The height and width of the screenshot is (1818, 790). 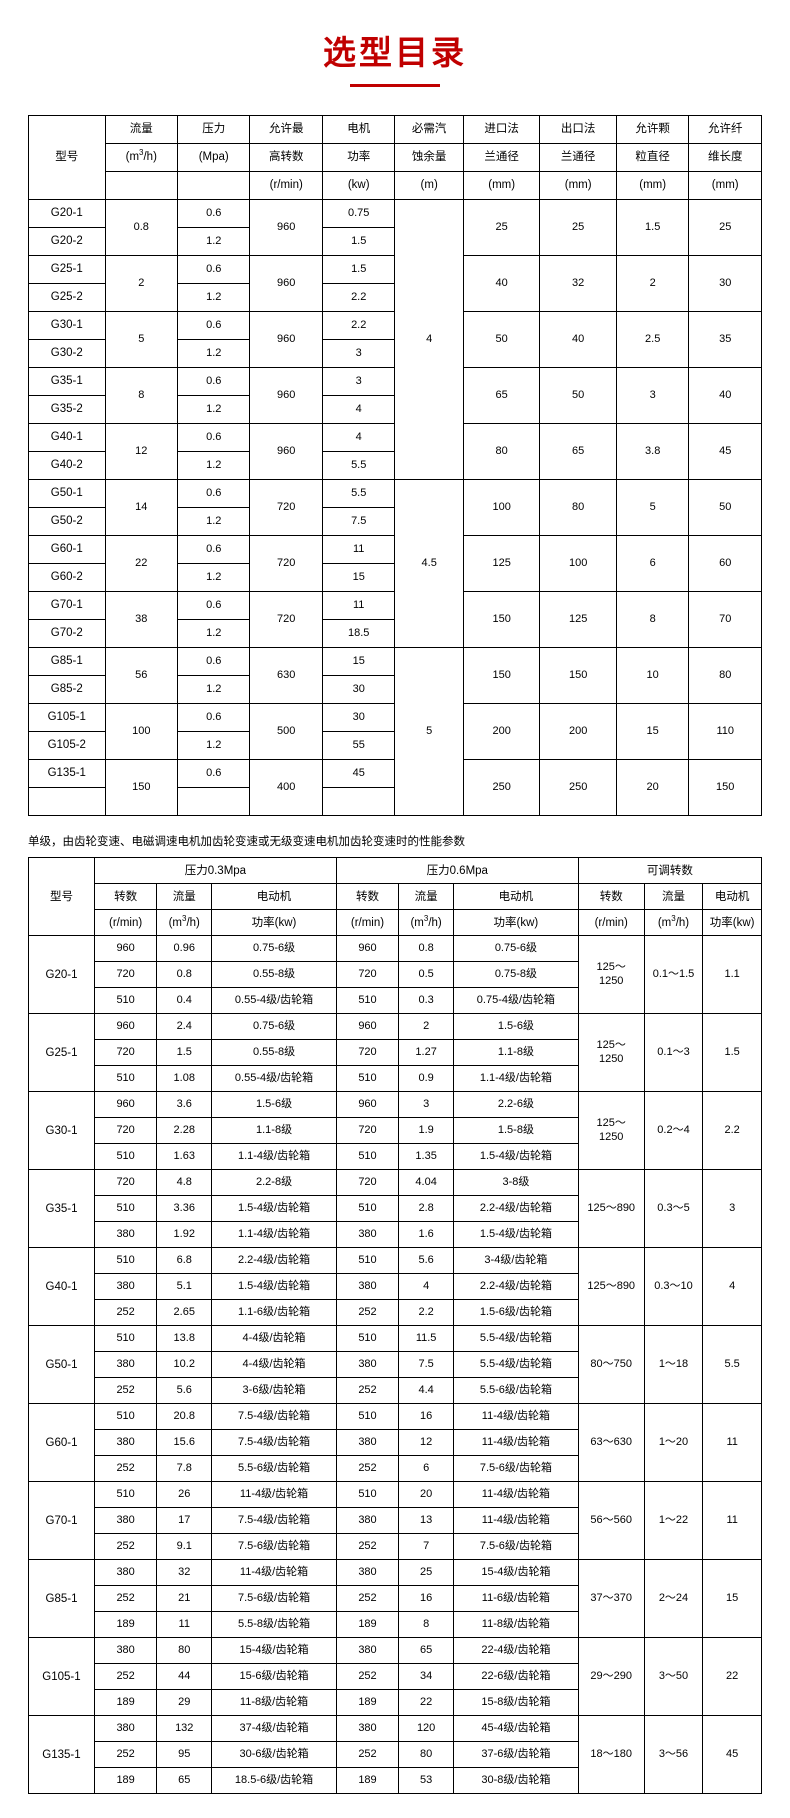 I want to click on col-header: 电动机, so click(x=516, y=897).